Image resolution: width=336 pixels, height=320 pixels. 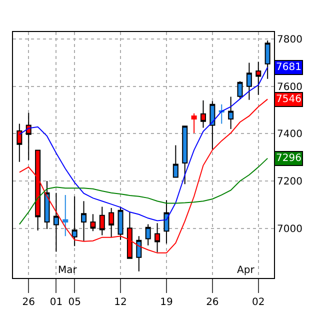 What do you see at coordinates (289, 40) in the screenshot?
I see `y-tick-label: 7800` at bounding box center [289, 40].